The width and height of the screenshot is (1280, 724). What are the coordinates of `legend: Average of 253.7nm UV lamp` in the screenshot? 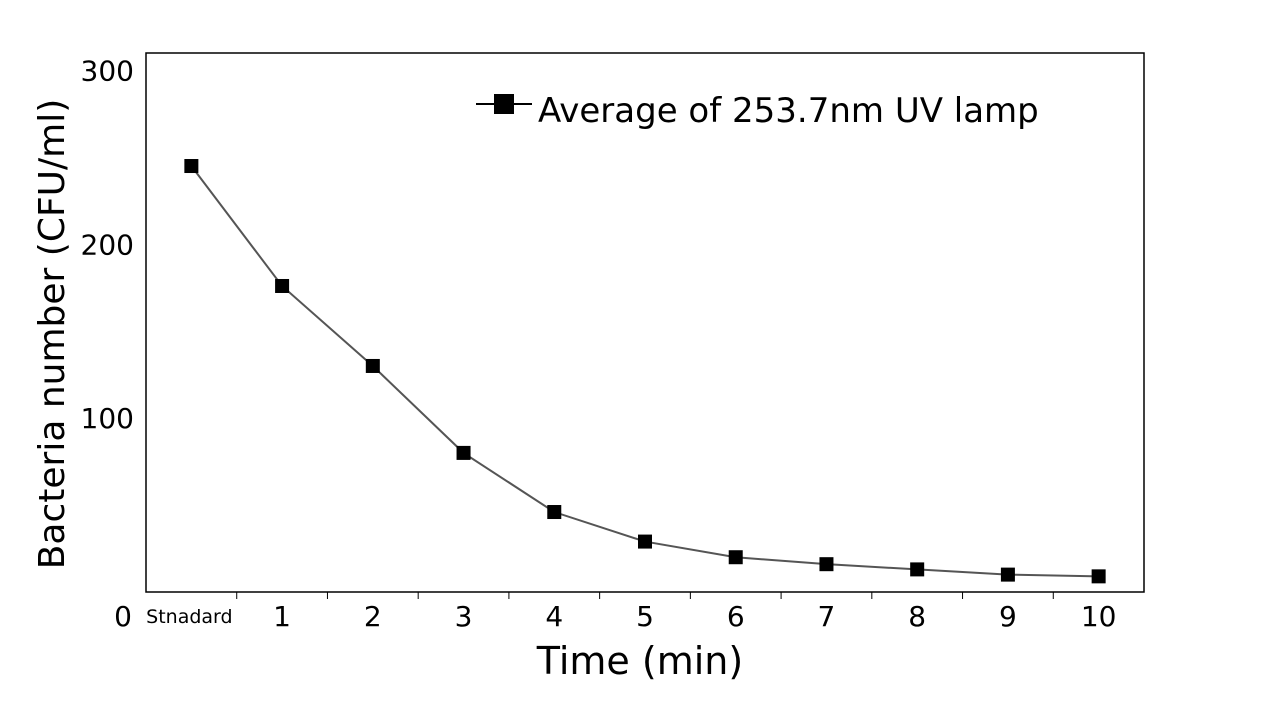 It's located at (757, 111).